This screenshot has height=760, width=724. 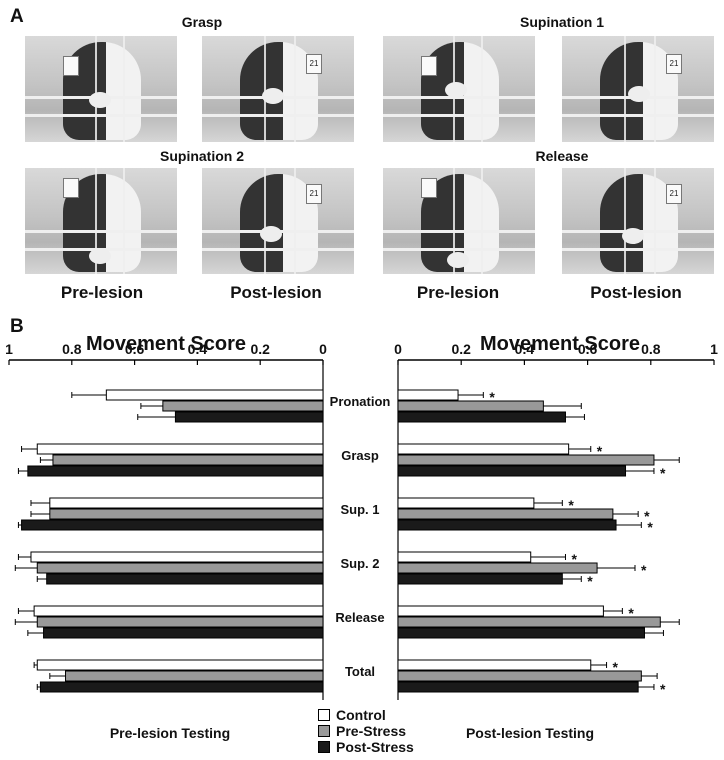 What do you see at coordinates (278, 89) in the screenshot?
I see `photo-grasp-post-lesion: 21` at bounding box center [278, 89].